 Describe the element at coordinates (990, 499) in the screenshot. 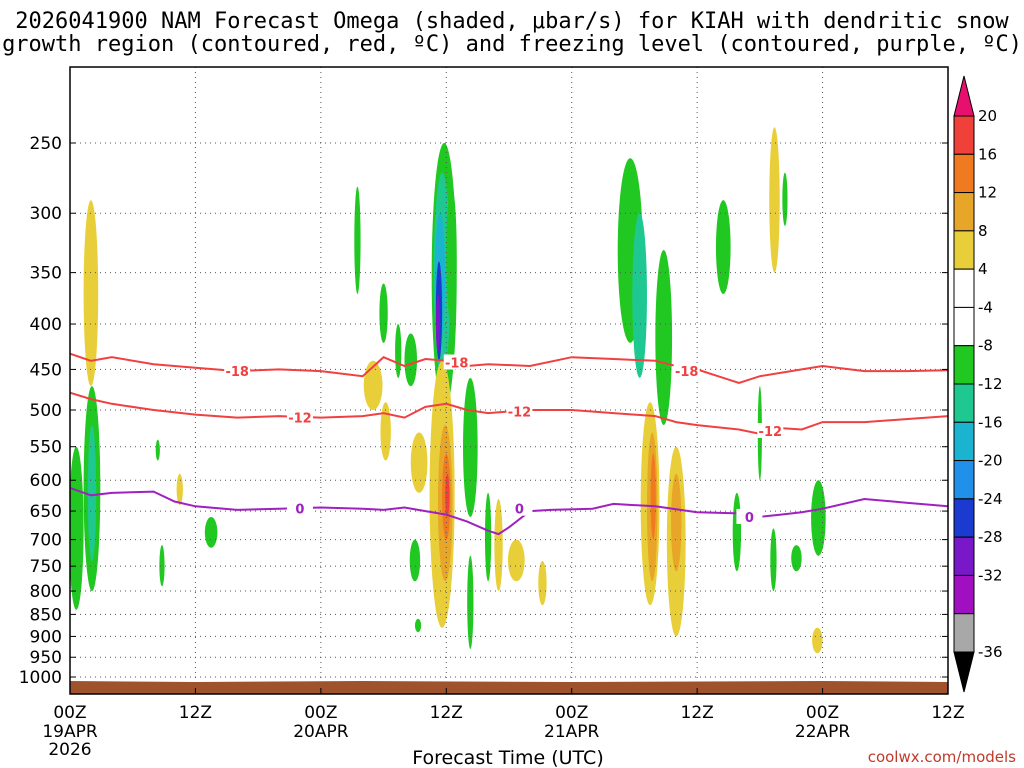

I see `colorbar-label-10: -24` at that location.